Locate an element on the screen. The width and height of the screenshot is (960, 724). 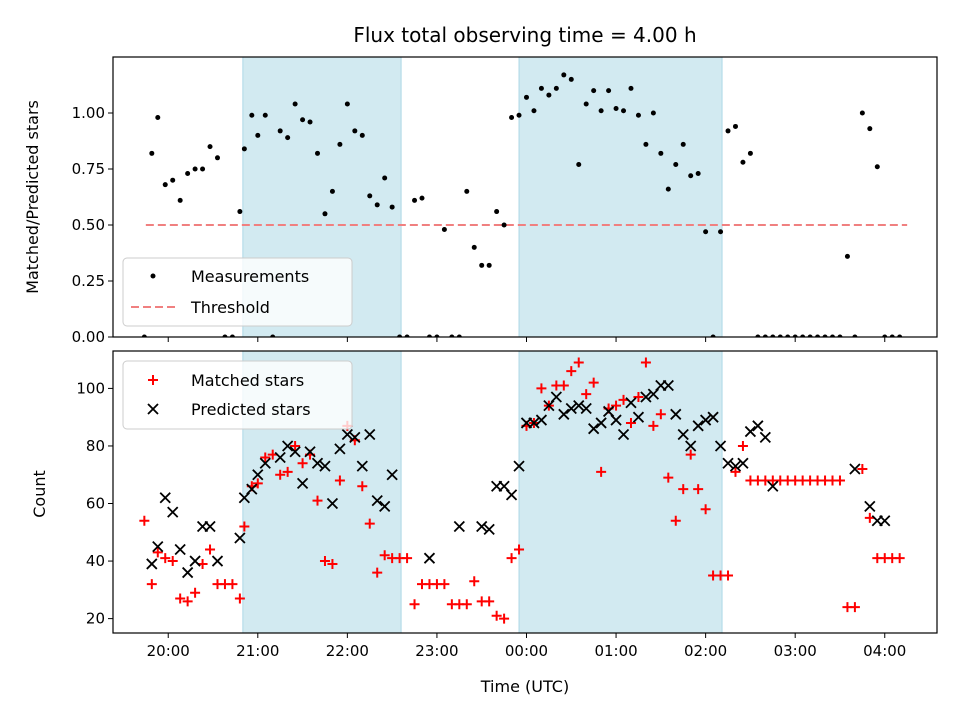
x-axis-label: Time (UTC) is located at coordinates (524, 686).